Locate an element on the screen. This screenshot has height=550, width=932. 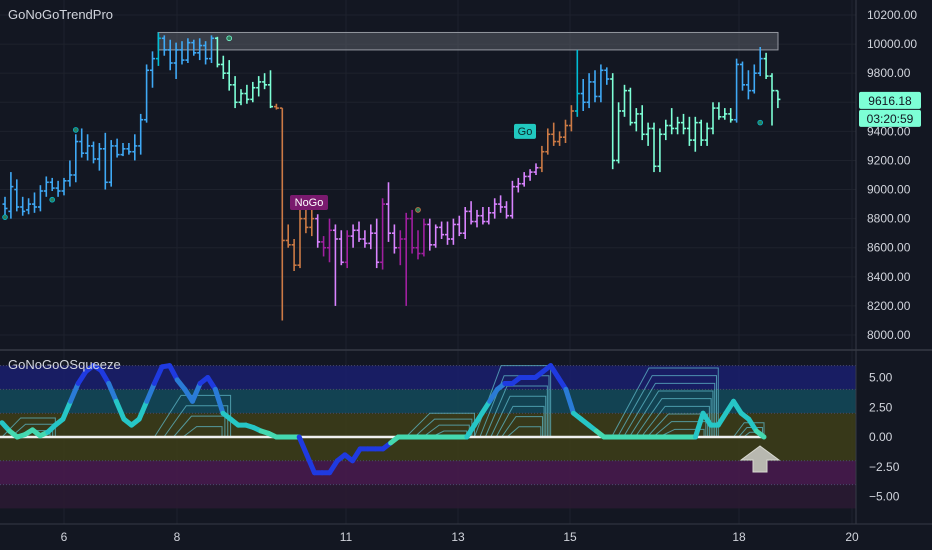
time-axis: 6 8 11 13 15 18 20 is located at coordinates (460, 537).